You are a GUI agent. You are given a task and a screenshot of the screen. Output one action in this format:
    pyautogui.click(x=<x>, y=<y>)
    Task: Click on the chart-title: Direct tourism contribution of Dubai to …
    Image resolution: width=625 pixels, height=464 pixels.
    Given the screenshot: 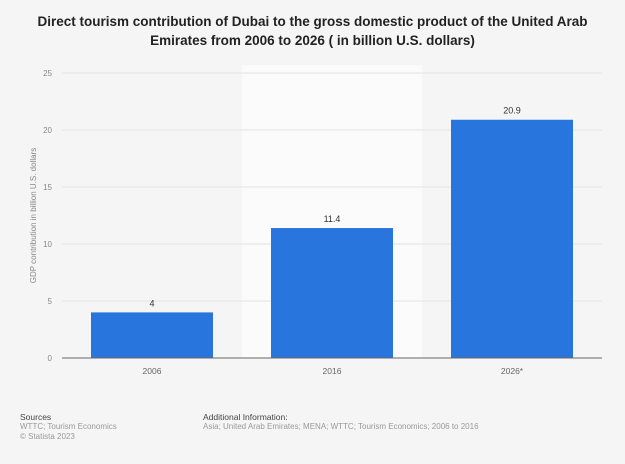 What is the action you would take?
    pyautogui.click(x=312, y=31)
    